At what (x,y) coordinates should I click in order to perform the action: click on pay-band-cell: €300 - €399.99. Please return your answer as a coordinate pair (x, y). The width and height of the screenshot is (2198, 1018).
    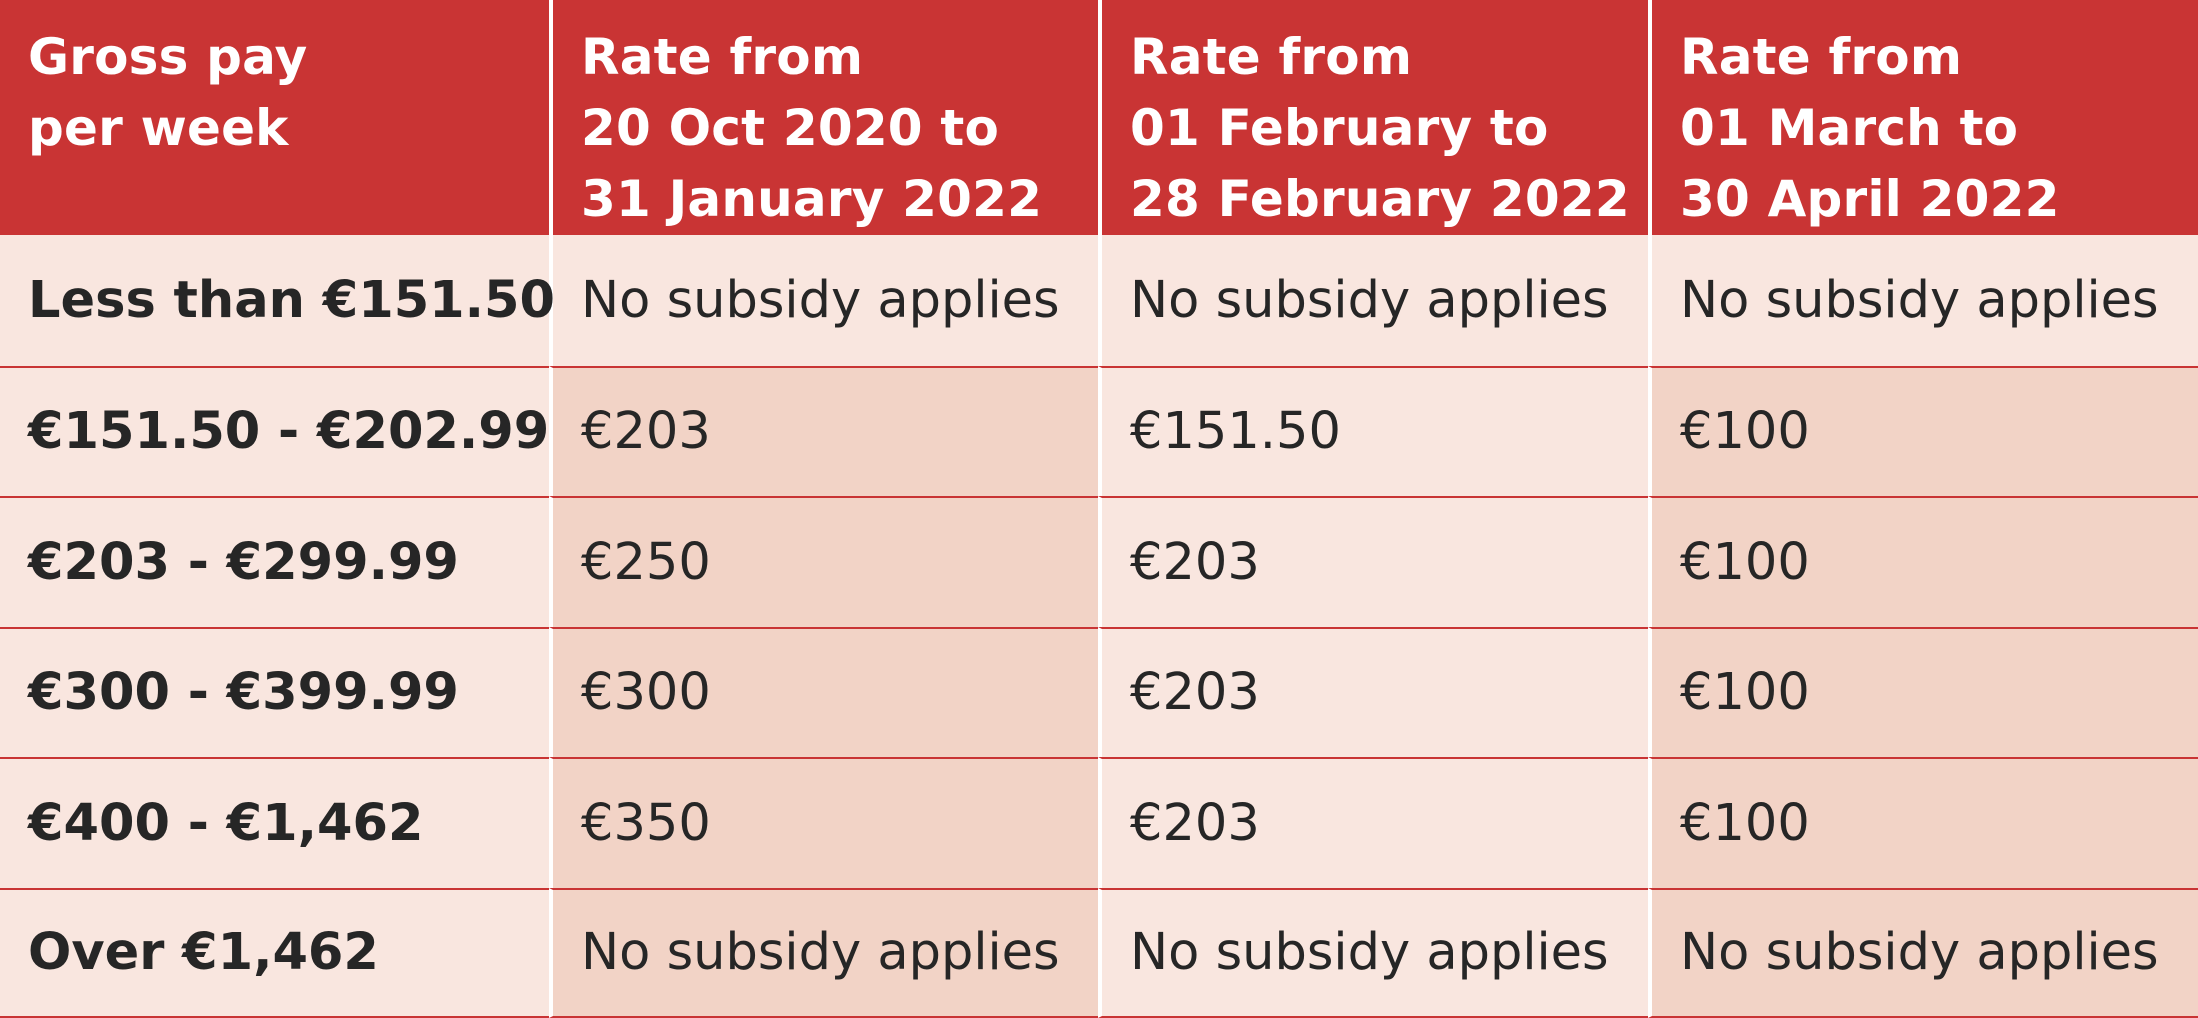
    Looking at the image, I should click on (274, 691).